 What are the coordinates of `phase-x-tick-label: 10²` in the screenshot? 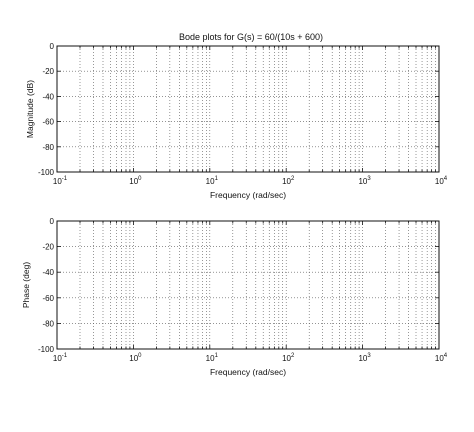 It's located at (288, 358).